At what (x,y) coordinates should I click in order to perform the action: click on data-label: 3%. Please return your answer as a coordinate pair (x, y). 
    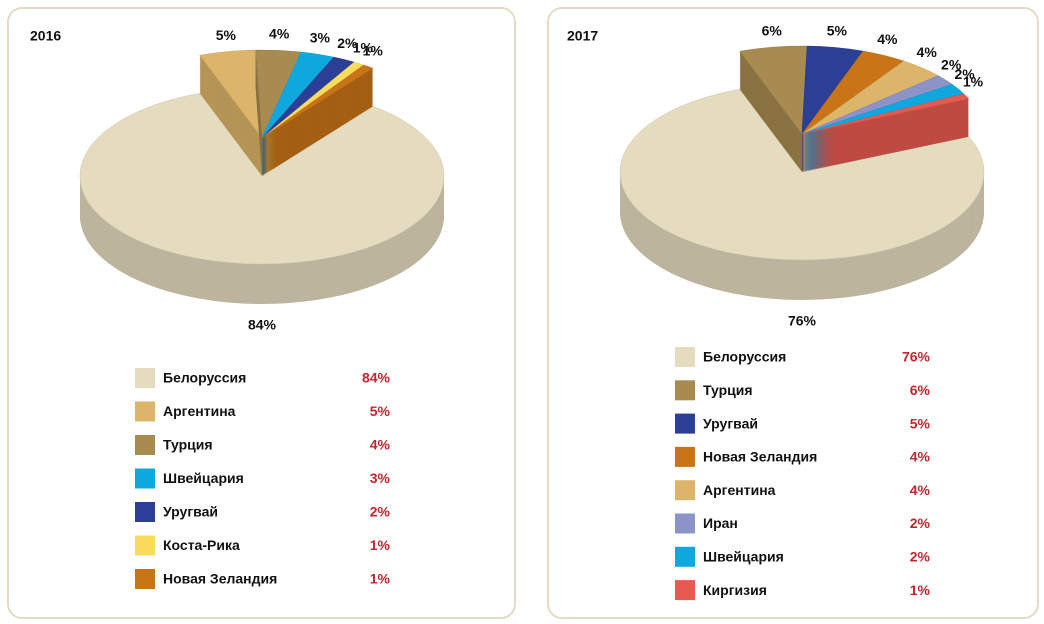
    Looking at the image, I should click on (320, 38).